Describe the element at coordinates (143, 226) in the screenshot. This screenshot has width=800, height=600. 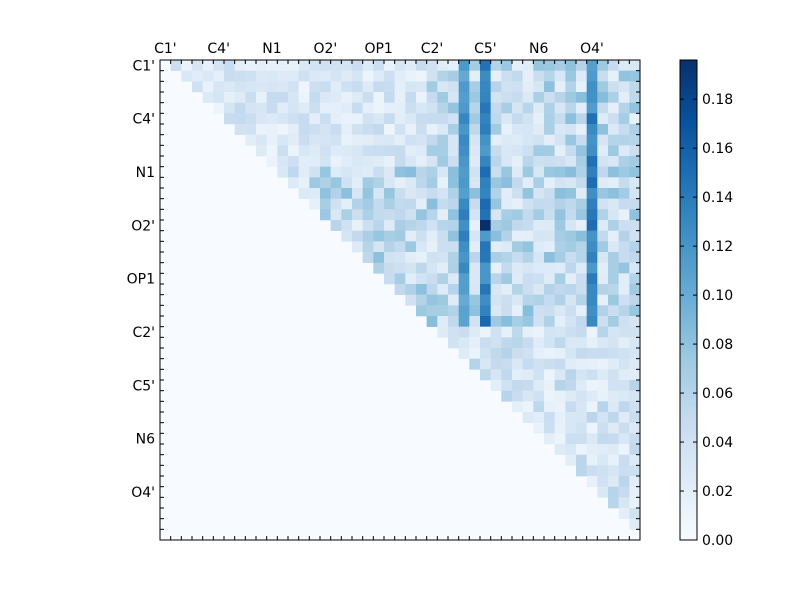
I see `y-tick-label: O2'` at that location.